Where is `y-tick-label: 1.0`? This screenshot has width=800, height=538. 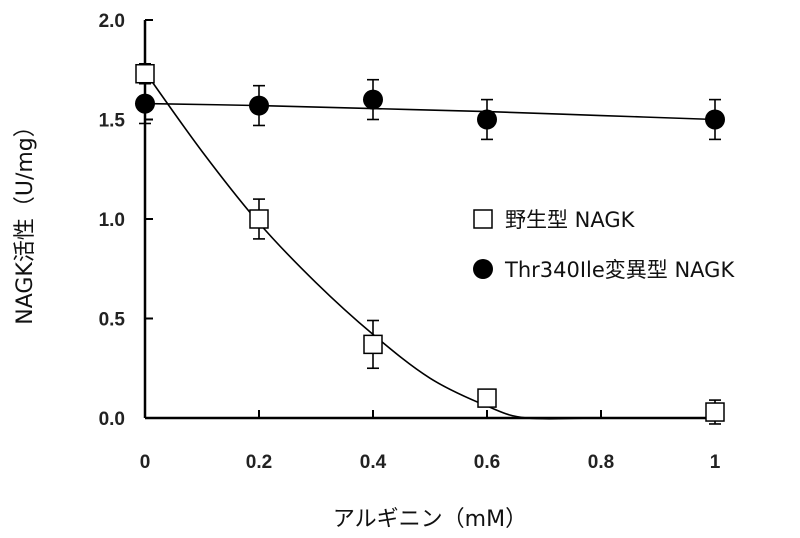 y-tick-label: 1.0 is located at coordinates (112, 220).